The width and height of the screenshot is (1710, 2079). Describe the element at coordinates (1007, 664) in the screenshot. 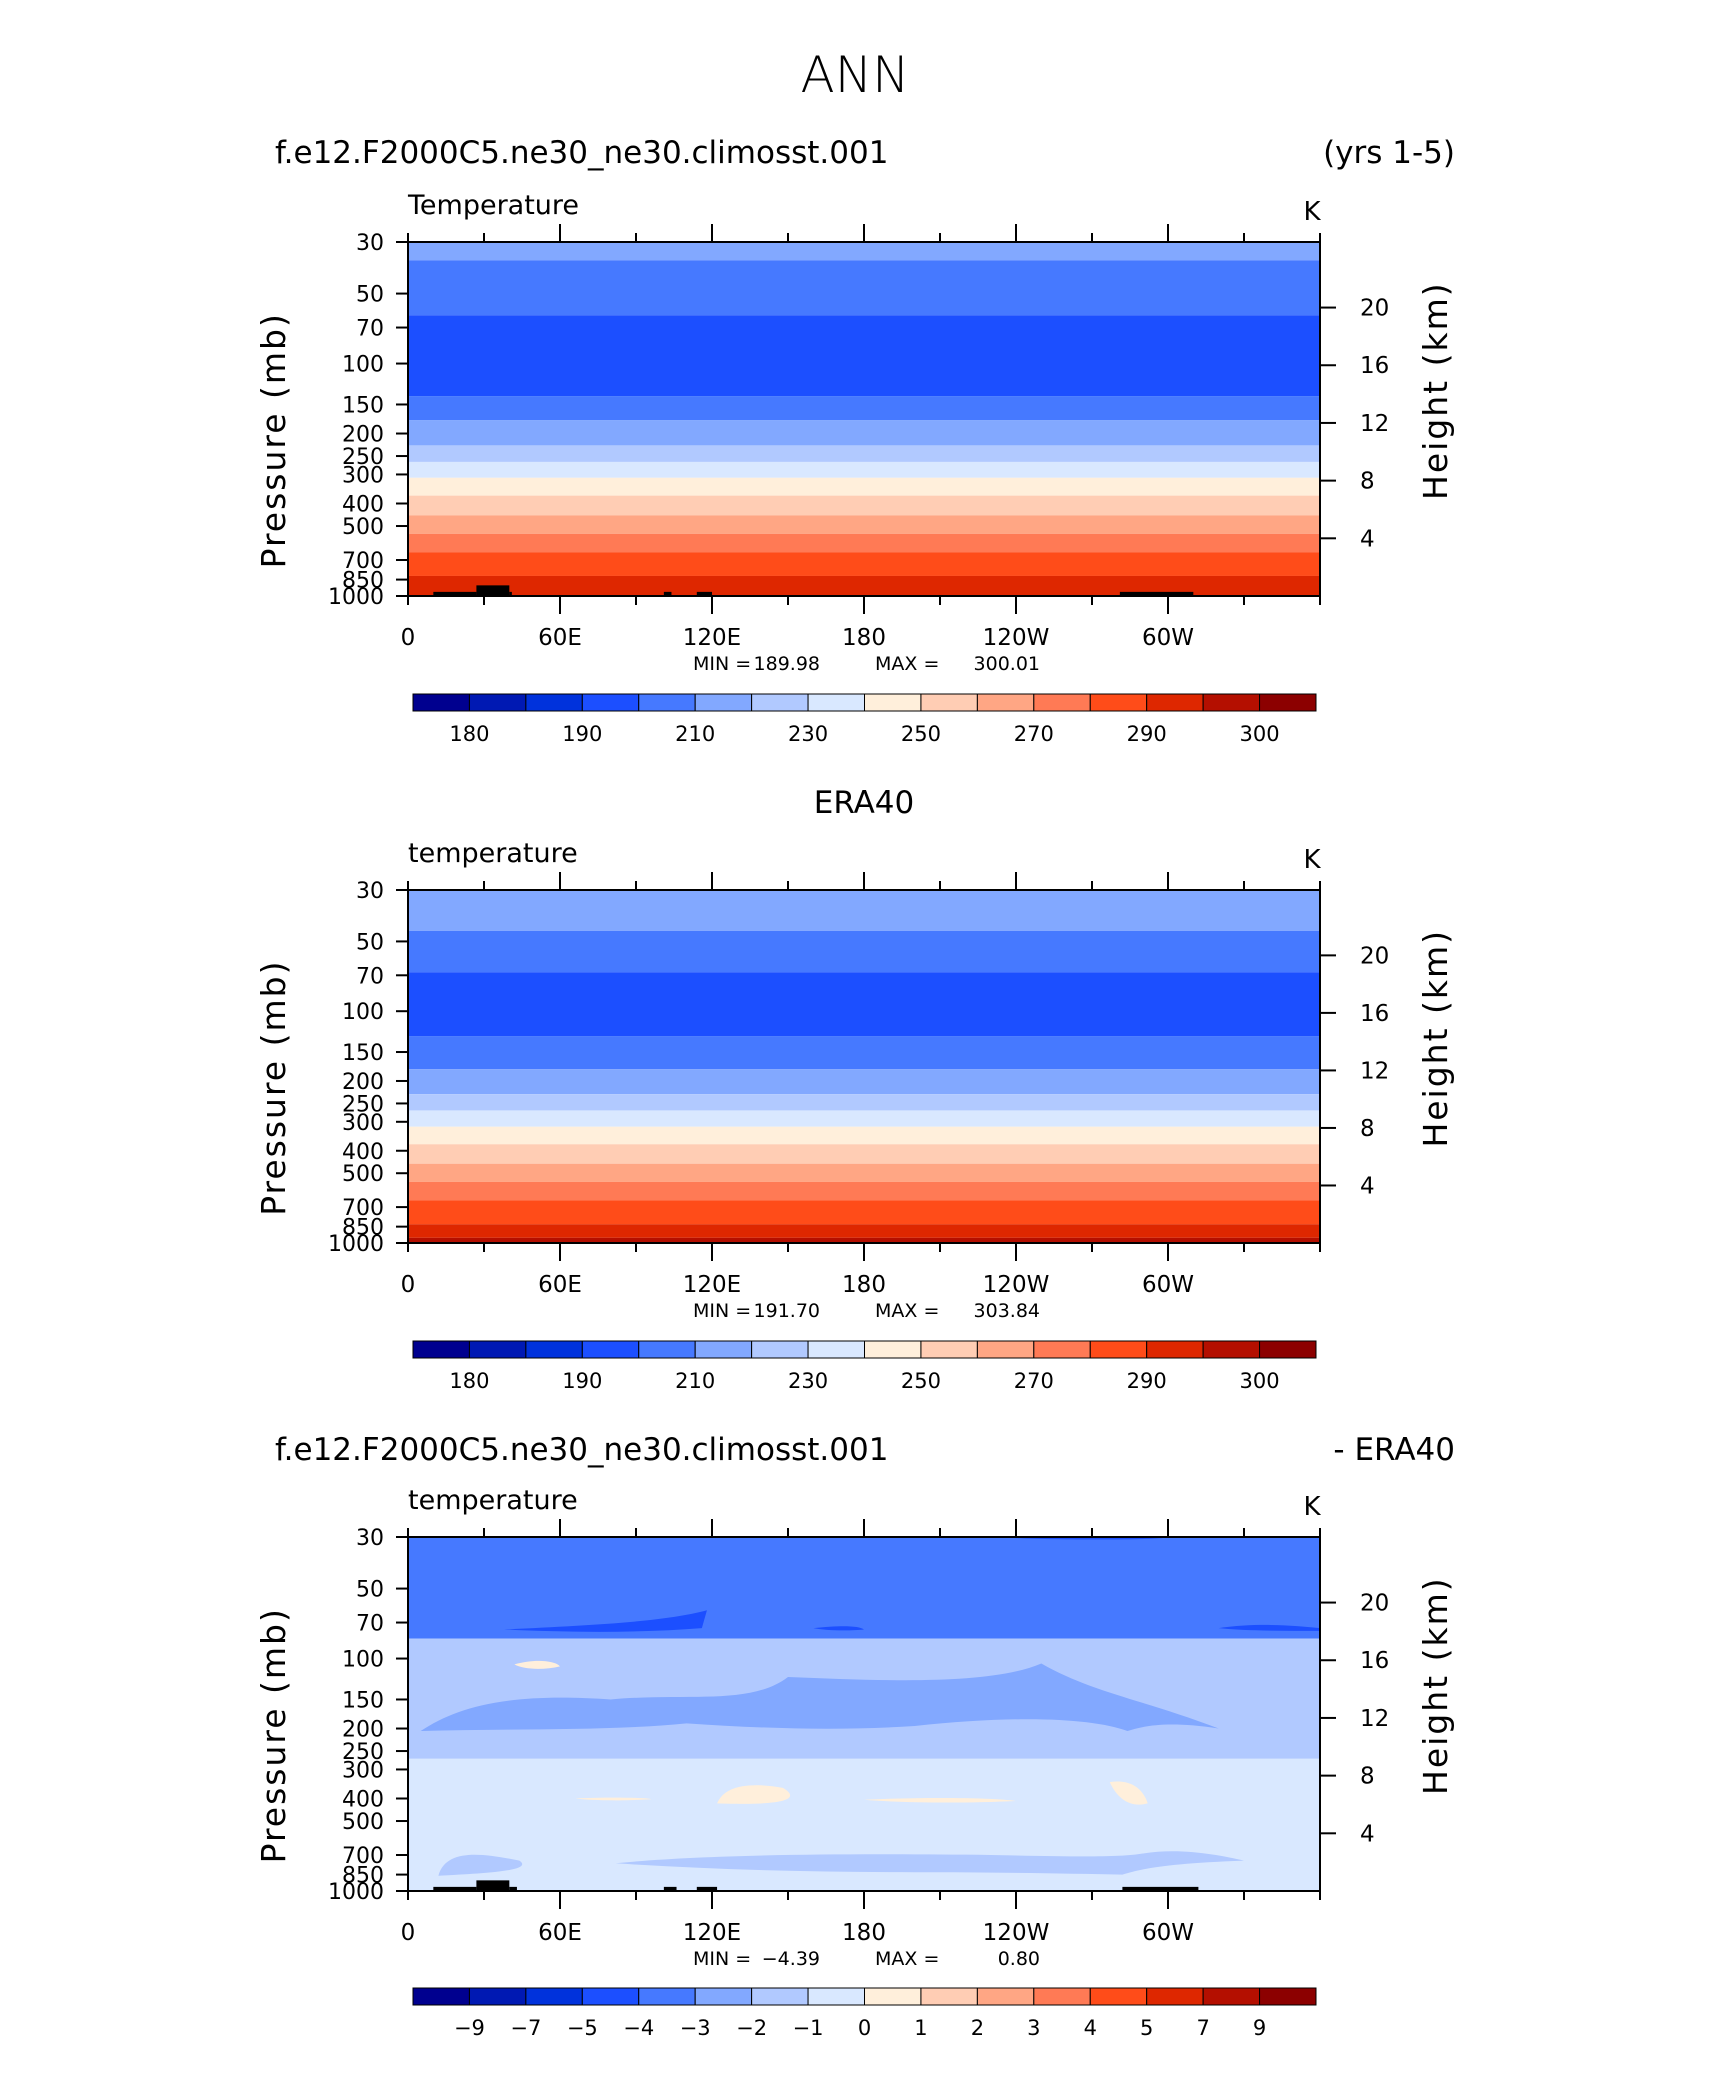

I see `max-value: 300.01` at that location.